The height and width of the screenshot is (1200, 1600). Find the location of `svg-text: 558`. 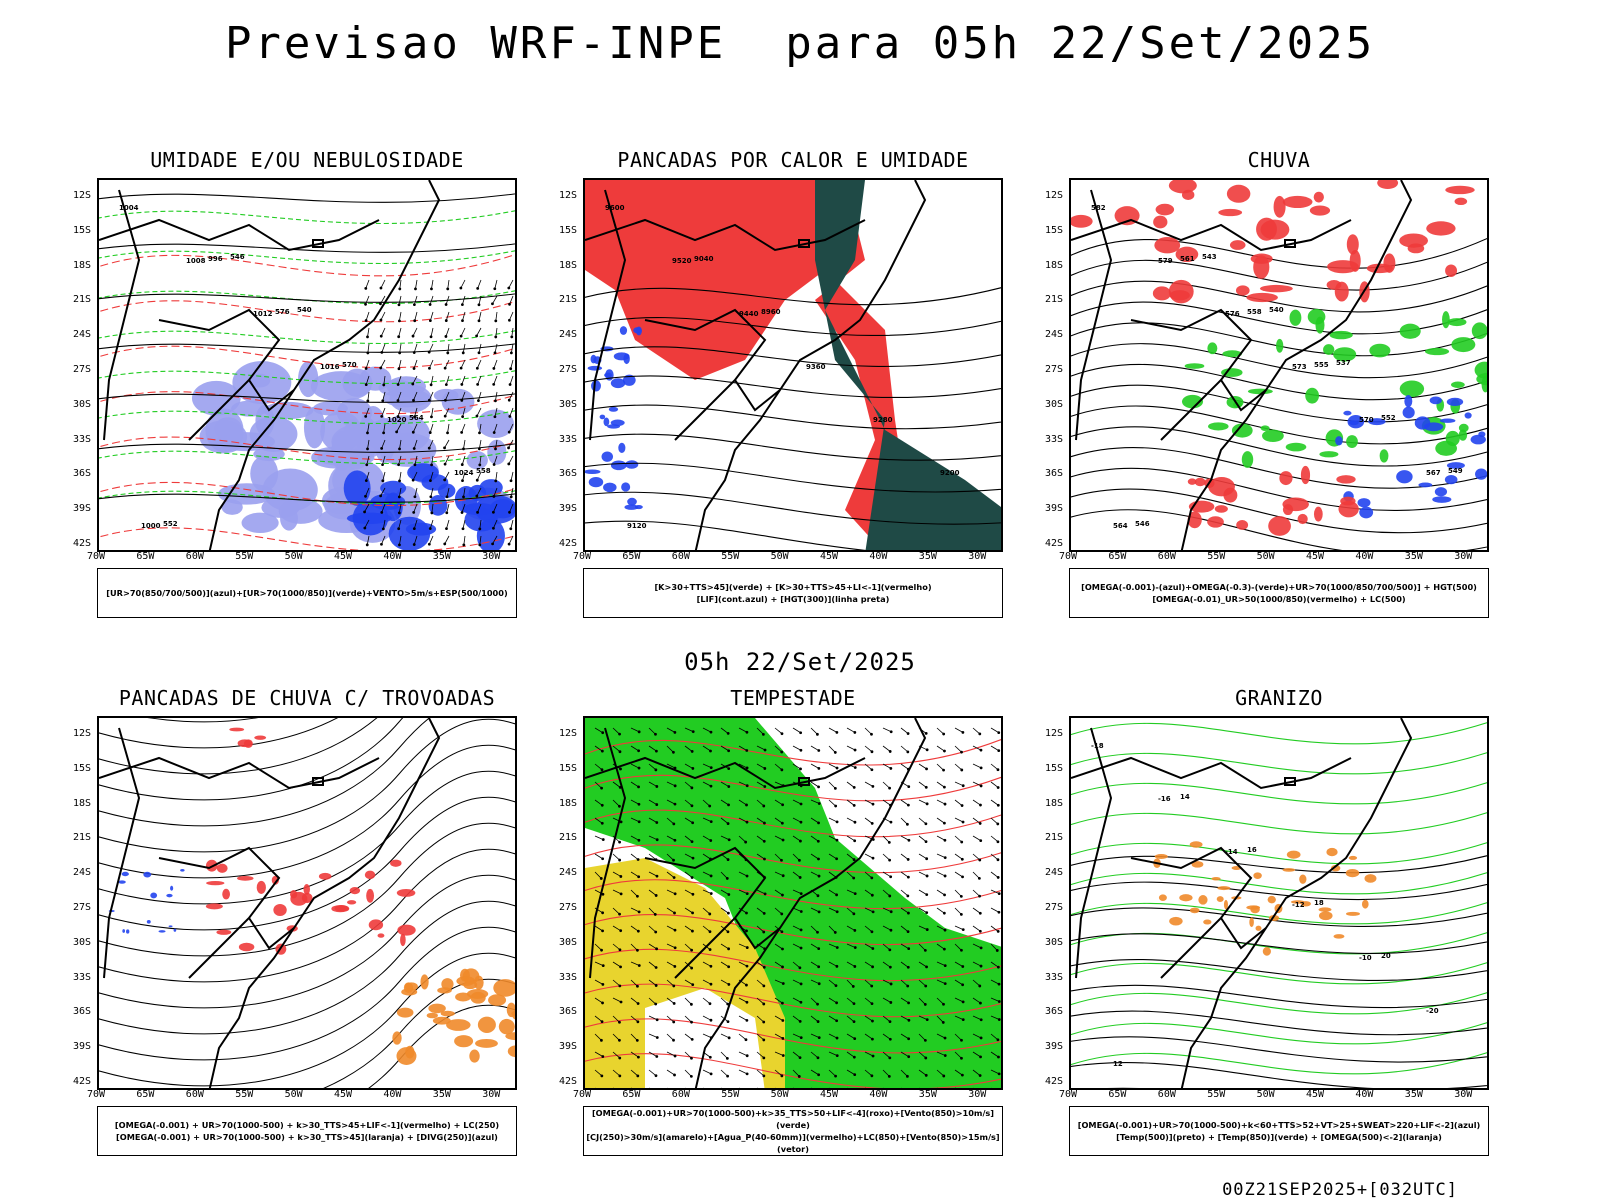

svg-text: 558 is located at coordinates (1254, 312).